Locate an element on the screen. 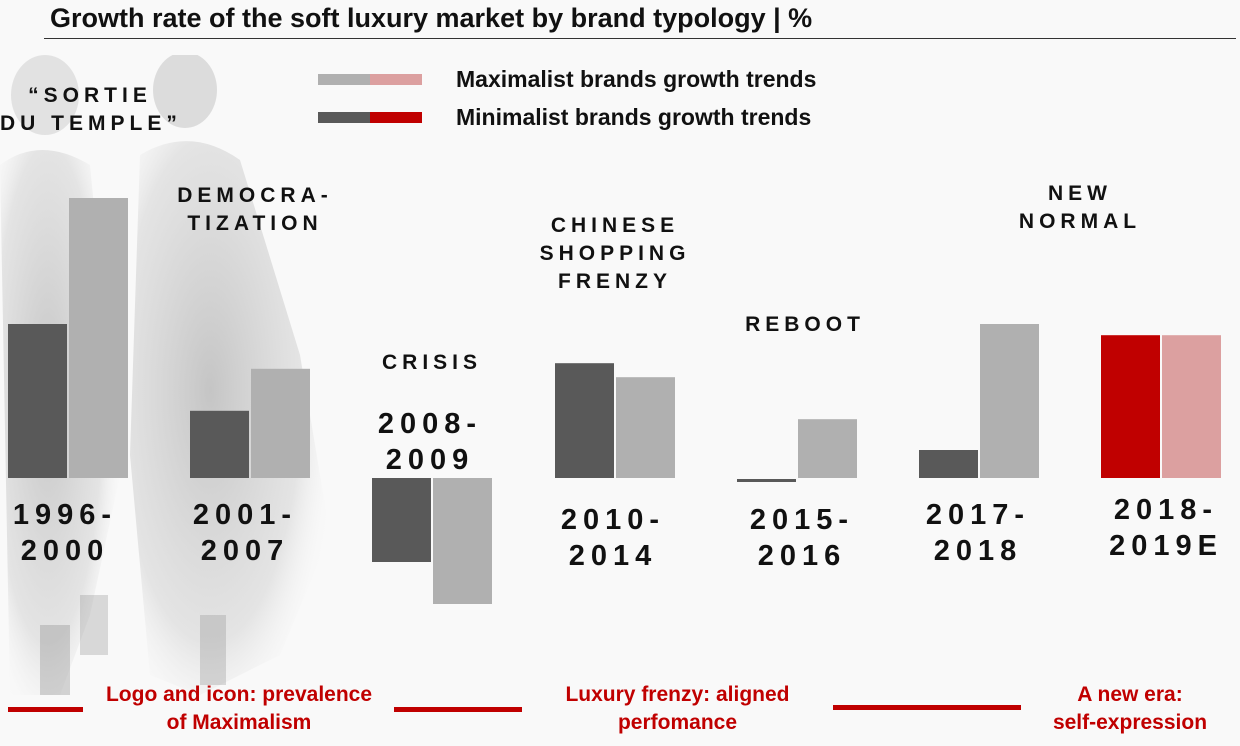 The width and height of the screenshot is (1240, 746). legend-label-maximalist: Maximalist brands growth trends is located at coordinates (636, 78).